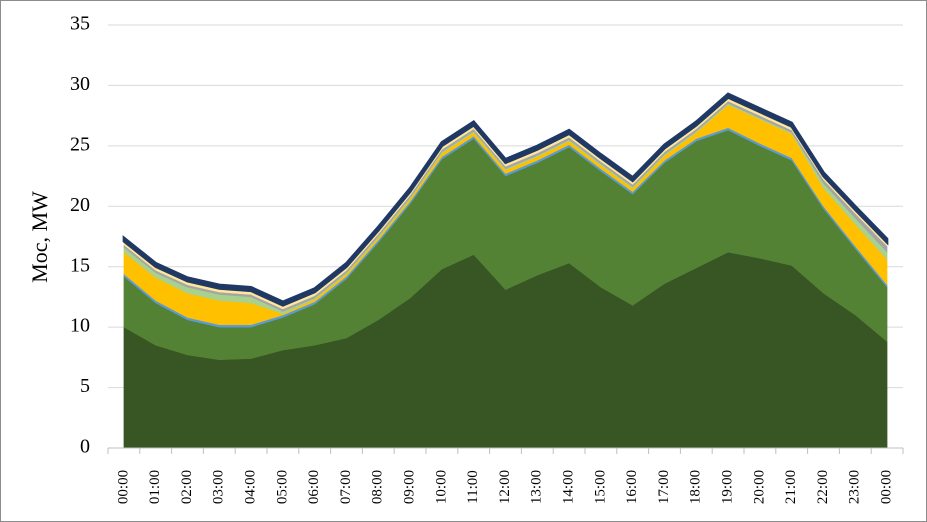 The height and width of the screenshot is (522, 927). What do you see at coordinates (855, 487) in the screenshot?
I see `x-tick-label: 23:00` at bounding box center [855, 487].